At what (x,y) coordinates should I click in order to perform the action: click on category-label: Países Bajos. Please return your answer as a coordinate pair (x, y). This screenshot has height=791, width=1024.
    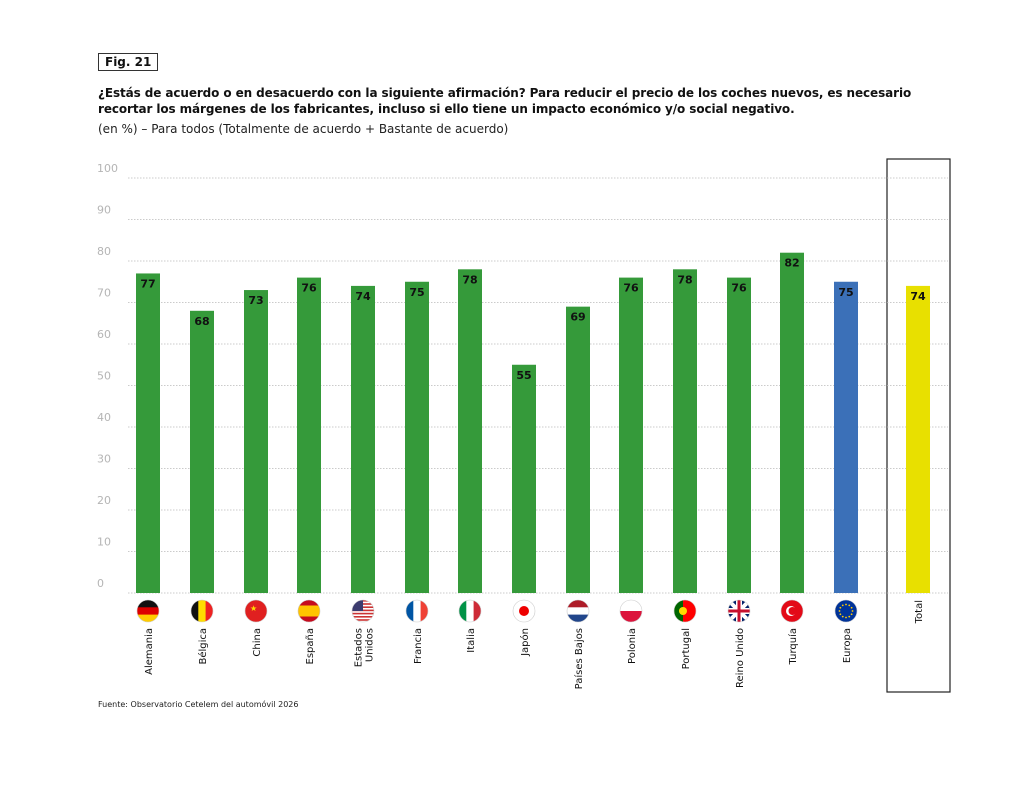
    Looking at the image, I should click on (579, 658).